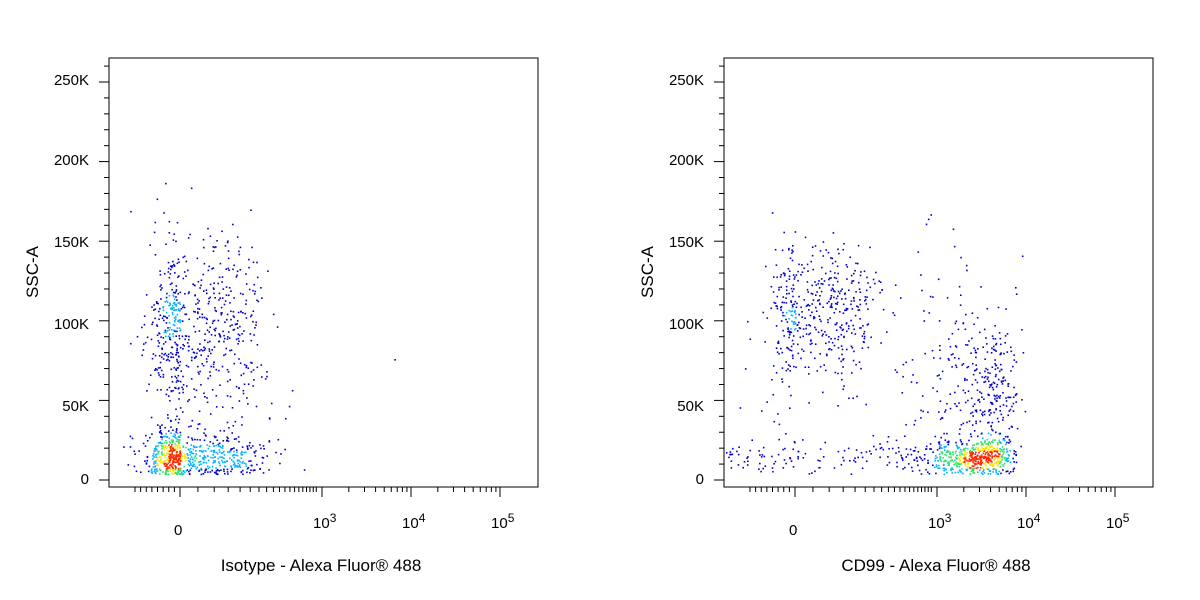 The height and width of the screenshot is (600, 1200). Describe the element at coordinates (793, 530) in the screenshot. I see `x-tick-base: 0` at that location.